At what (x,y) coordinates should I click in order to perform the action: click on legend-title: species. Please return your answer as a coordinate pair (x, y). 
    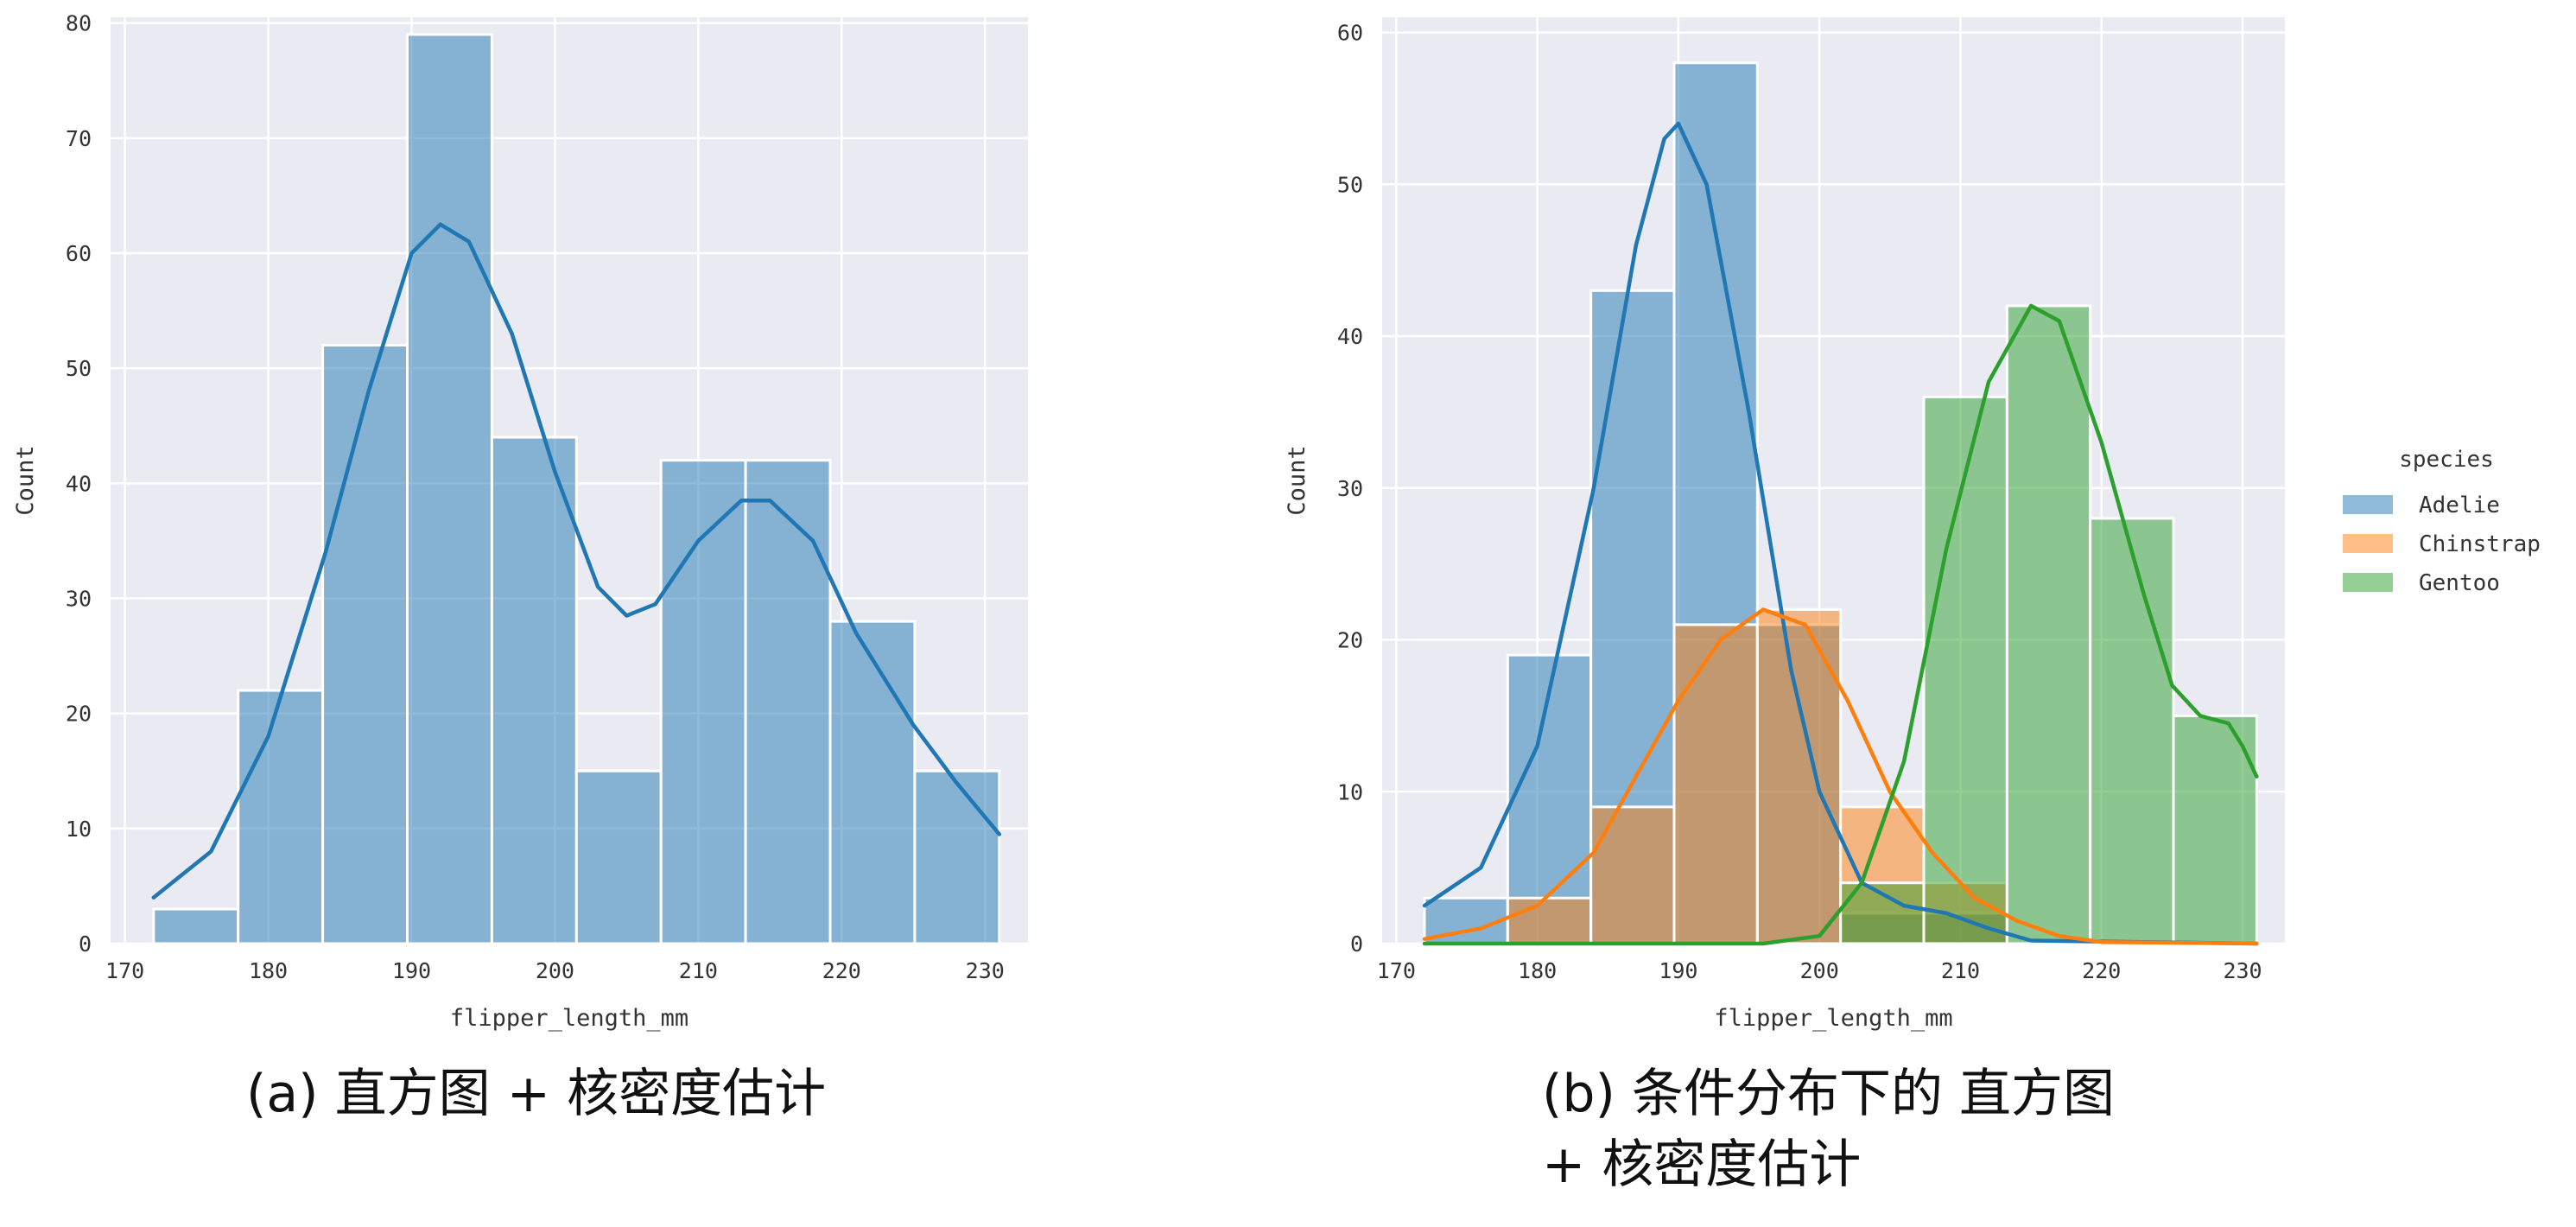
    Looking at the image, I should click on (2446, 460).